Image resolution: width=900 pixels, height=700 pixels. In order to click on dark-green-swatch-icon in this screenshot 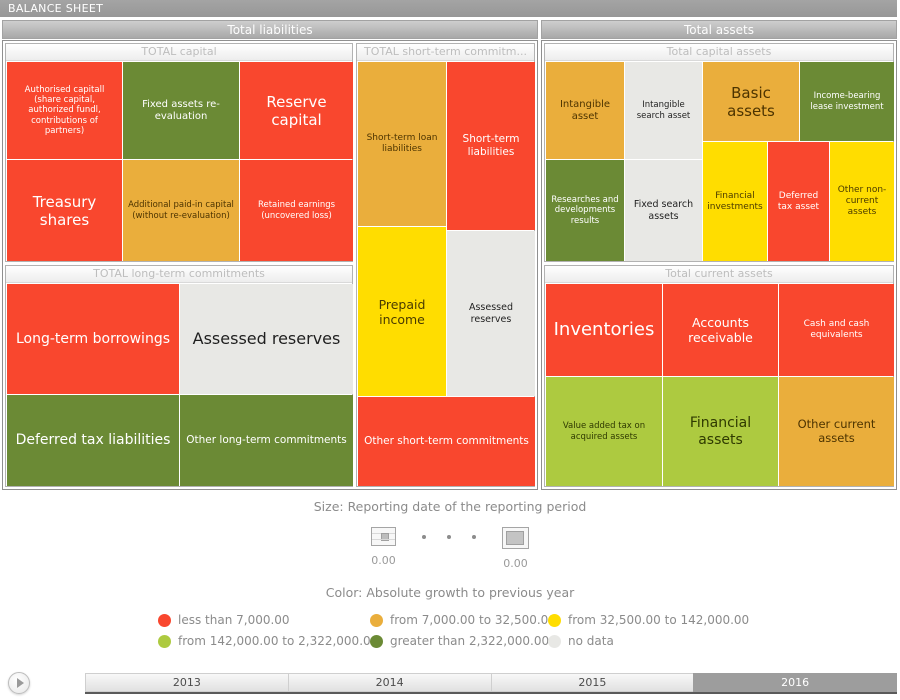, I will do `click(376, 641)`.